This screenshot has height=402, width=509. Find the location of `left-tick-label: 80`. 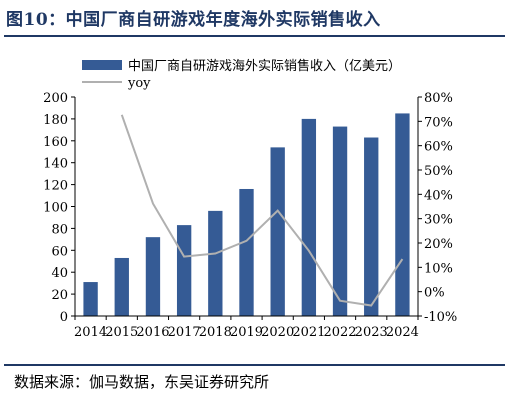

left-tick-label: 80 is located at coordinates (59, 229).